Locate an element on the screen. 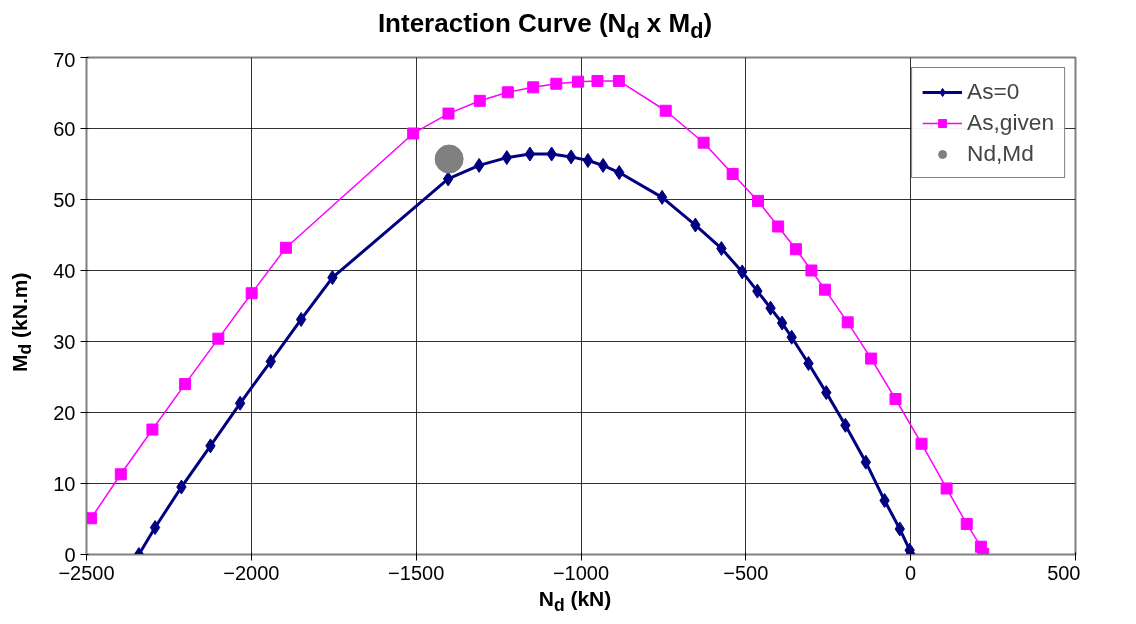 The image size is (1136, 624). x-tick-label: −2000 is located at coordinates (251, 572).